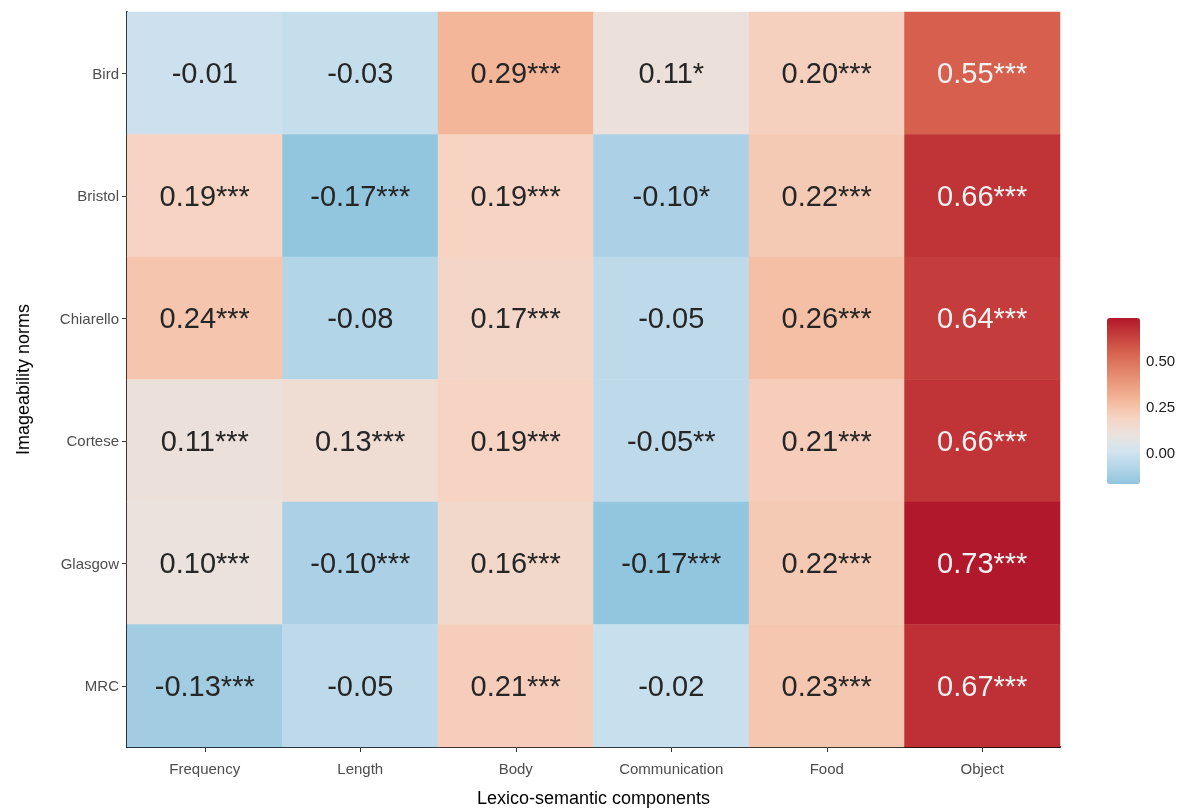 Image resolution: width=1190 pixels, height=812 pixels. Describe the element at coordinates (593, 798) in the screenshot. I see `x-axis-title: Lexico-semantic components` at that location.